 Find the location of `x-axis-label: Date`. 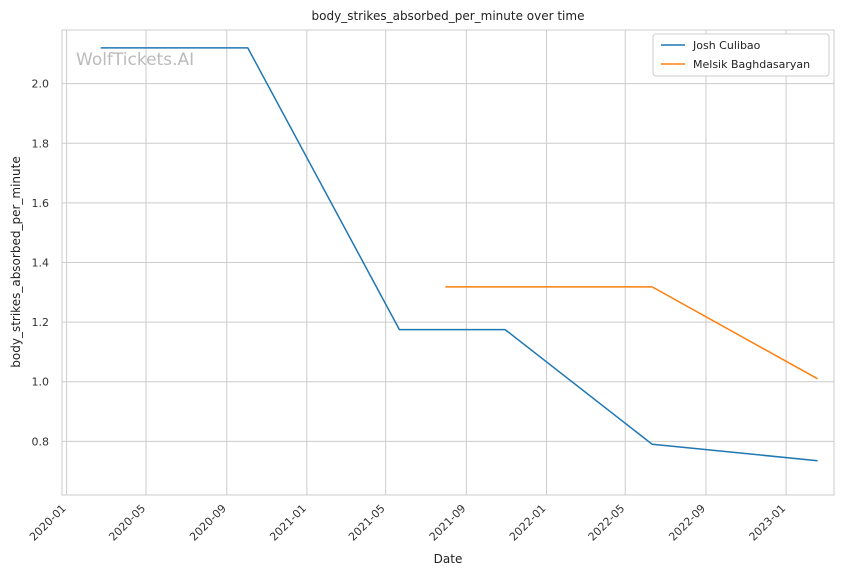

x-axis-label: Date is located at coordinates (448, 559).